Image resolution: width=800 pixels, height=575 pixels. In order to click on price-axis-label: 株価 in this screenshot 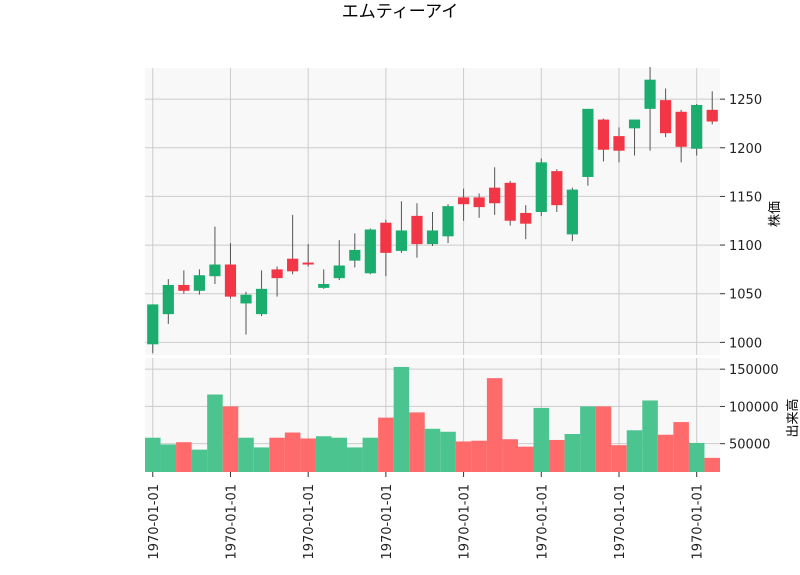, I will do `click(775, 214)`.